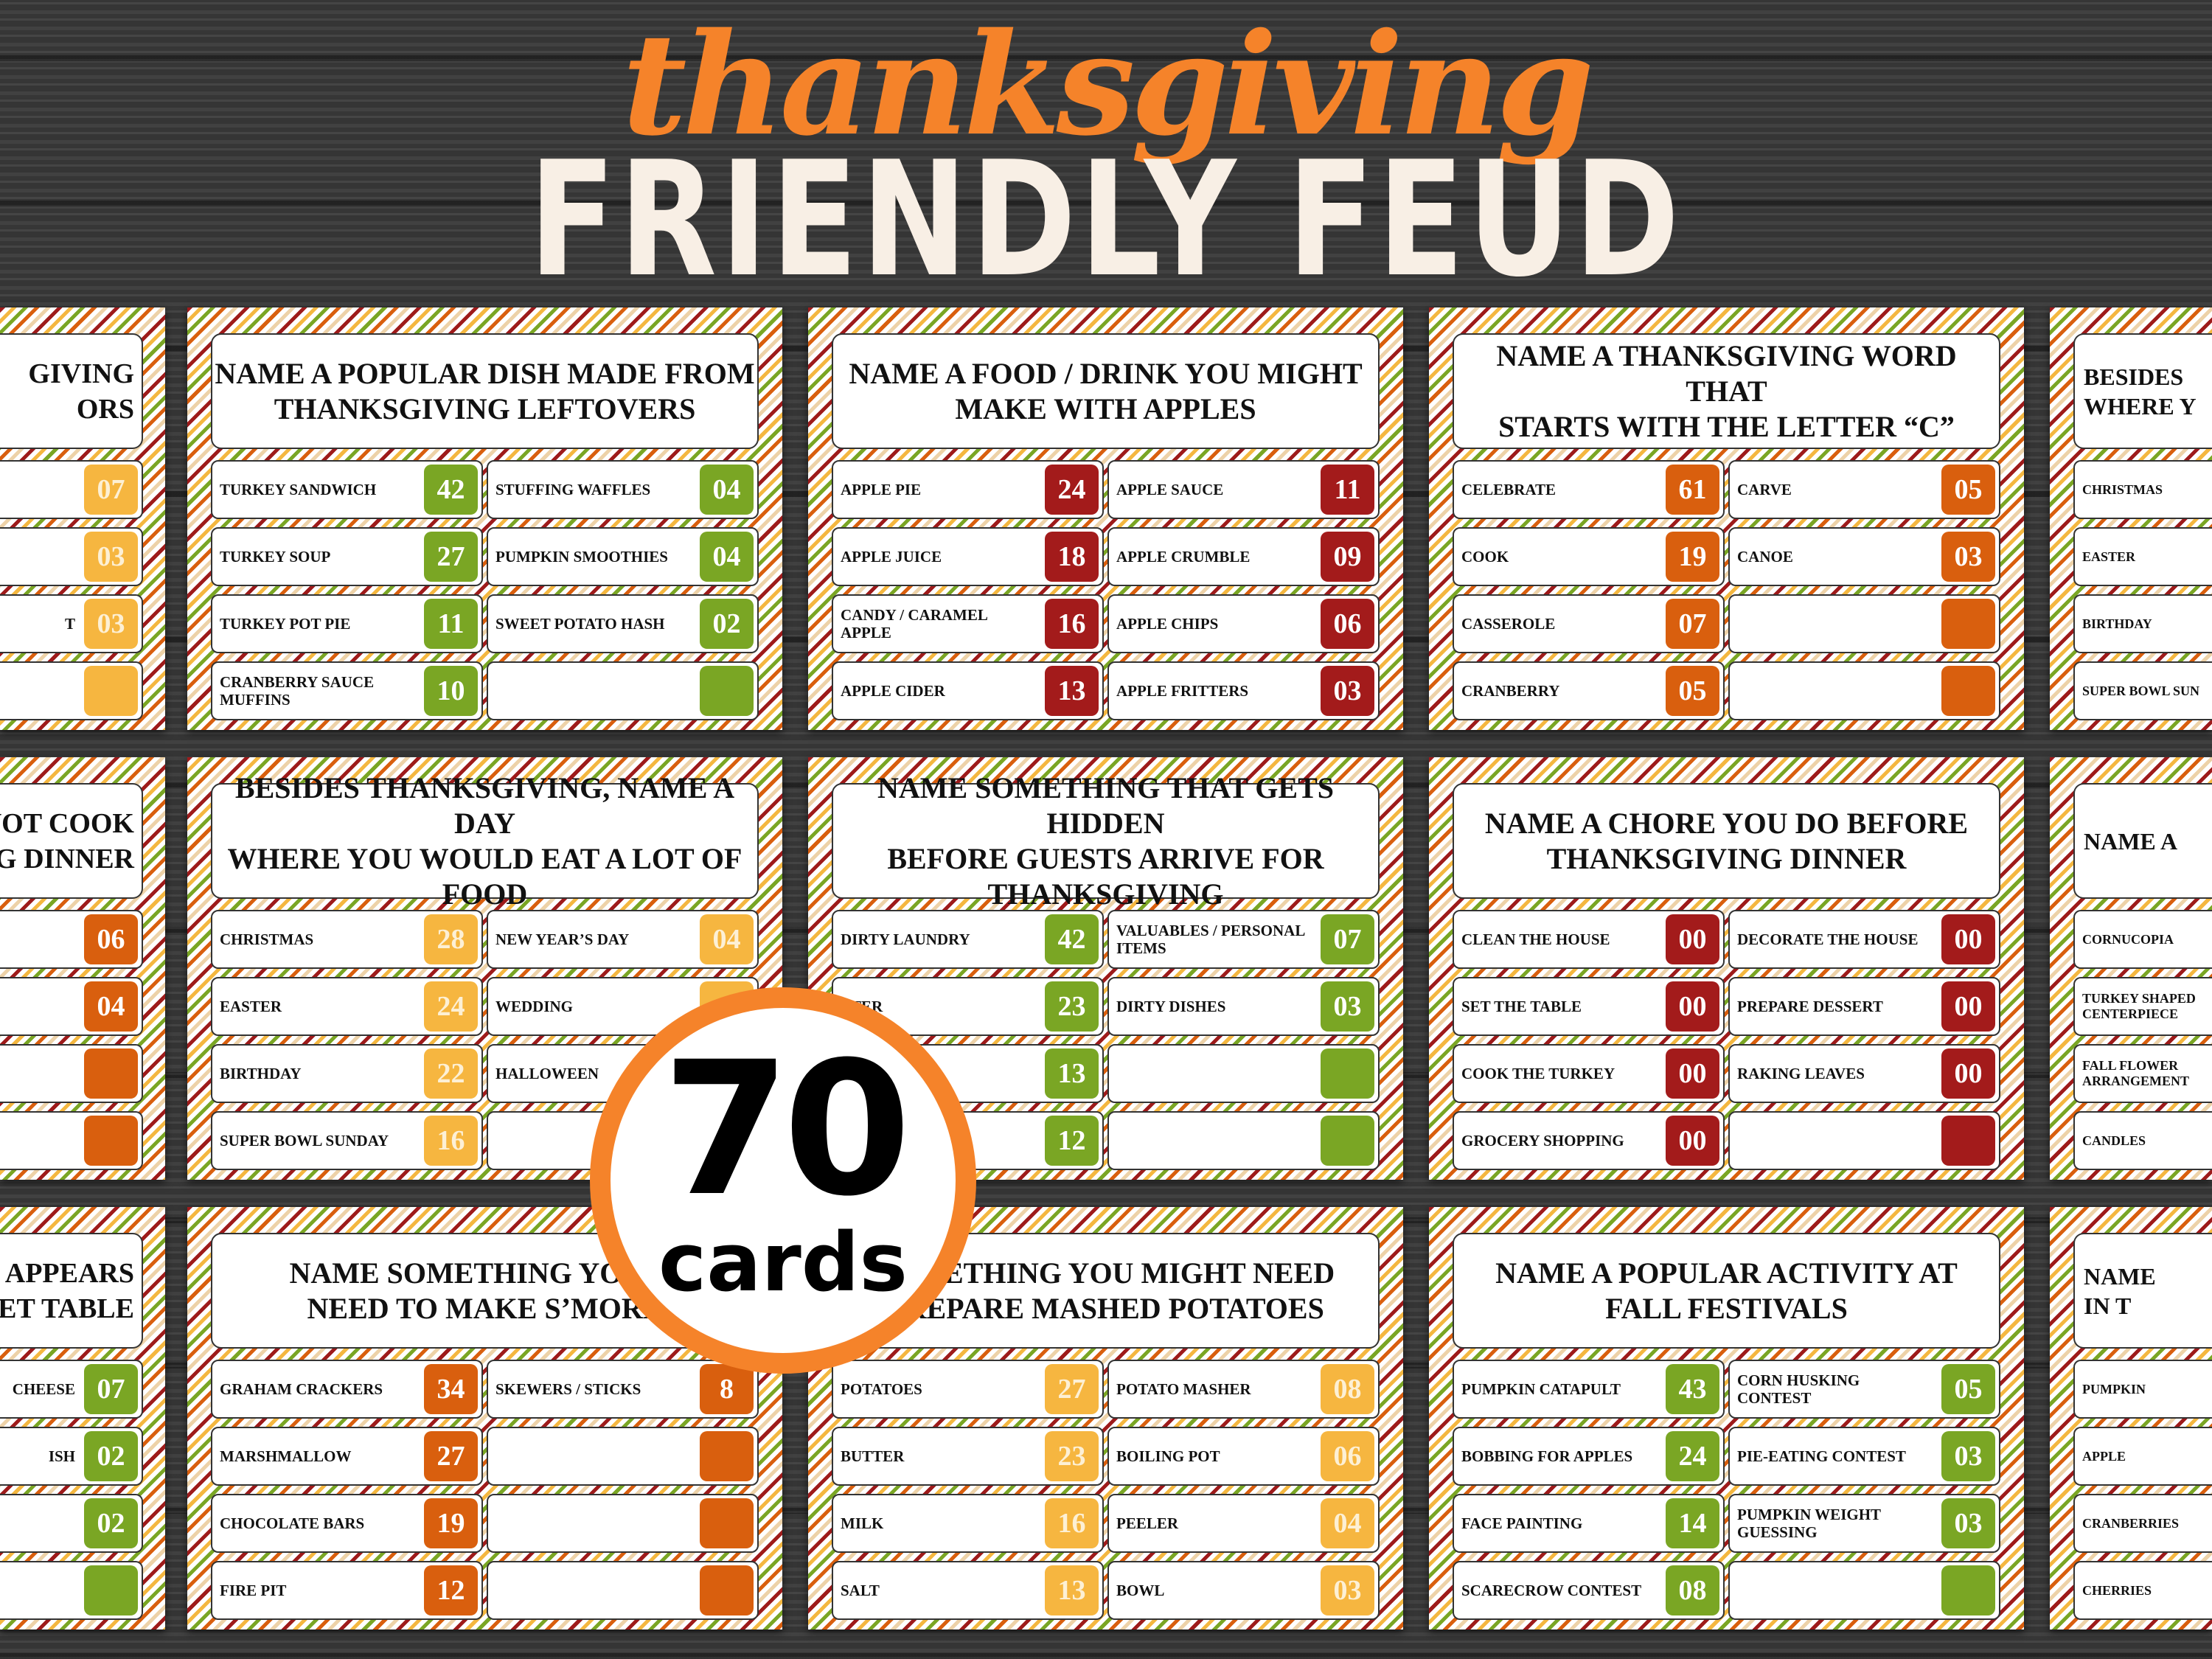 The image size is (2212, 1659). I want to click on answer-row: 03, so click(71, 556).